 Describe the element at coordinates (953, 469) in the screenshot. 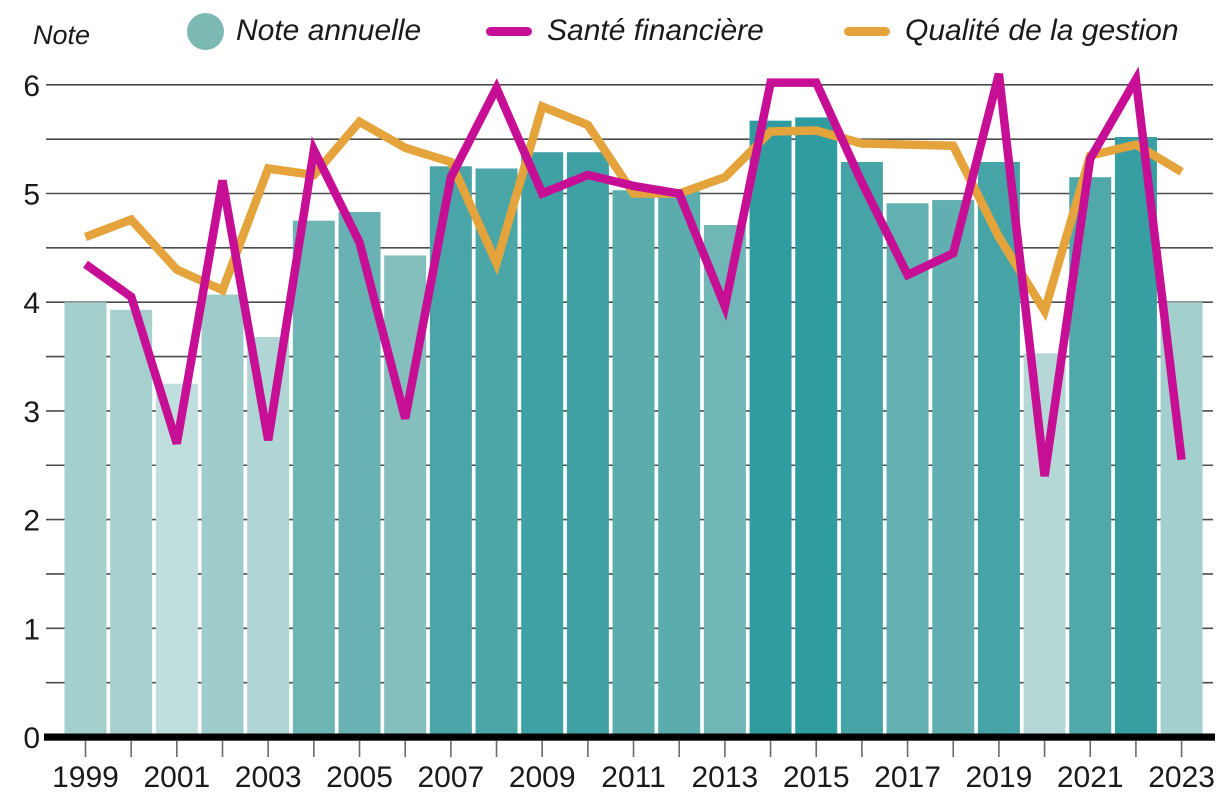

I see `bar-2018` at that location.